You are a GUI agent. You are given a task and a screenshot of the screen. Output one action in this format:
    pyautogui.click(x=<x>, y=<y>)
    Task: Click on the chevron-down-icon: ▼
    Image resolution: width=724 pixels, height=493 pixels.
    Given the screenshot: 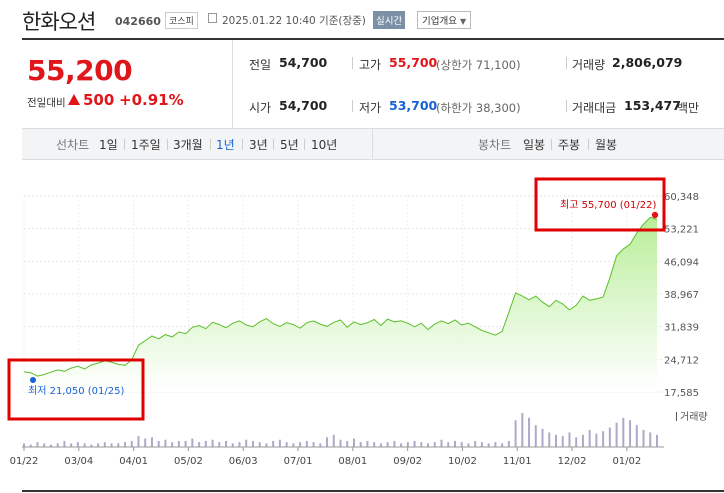 What is the action you would take?
    pyautogui.click(x=463, y=21)
    